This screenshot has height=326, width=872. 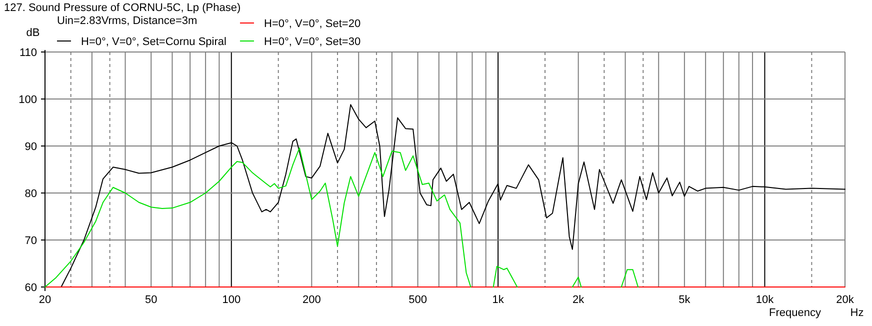 What do you see at coordinates (312, 42) in the screenshot?
I see `legend-label: H=0°, V=0°, Set=30` at bounding box center [312, 42].